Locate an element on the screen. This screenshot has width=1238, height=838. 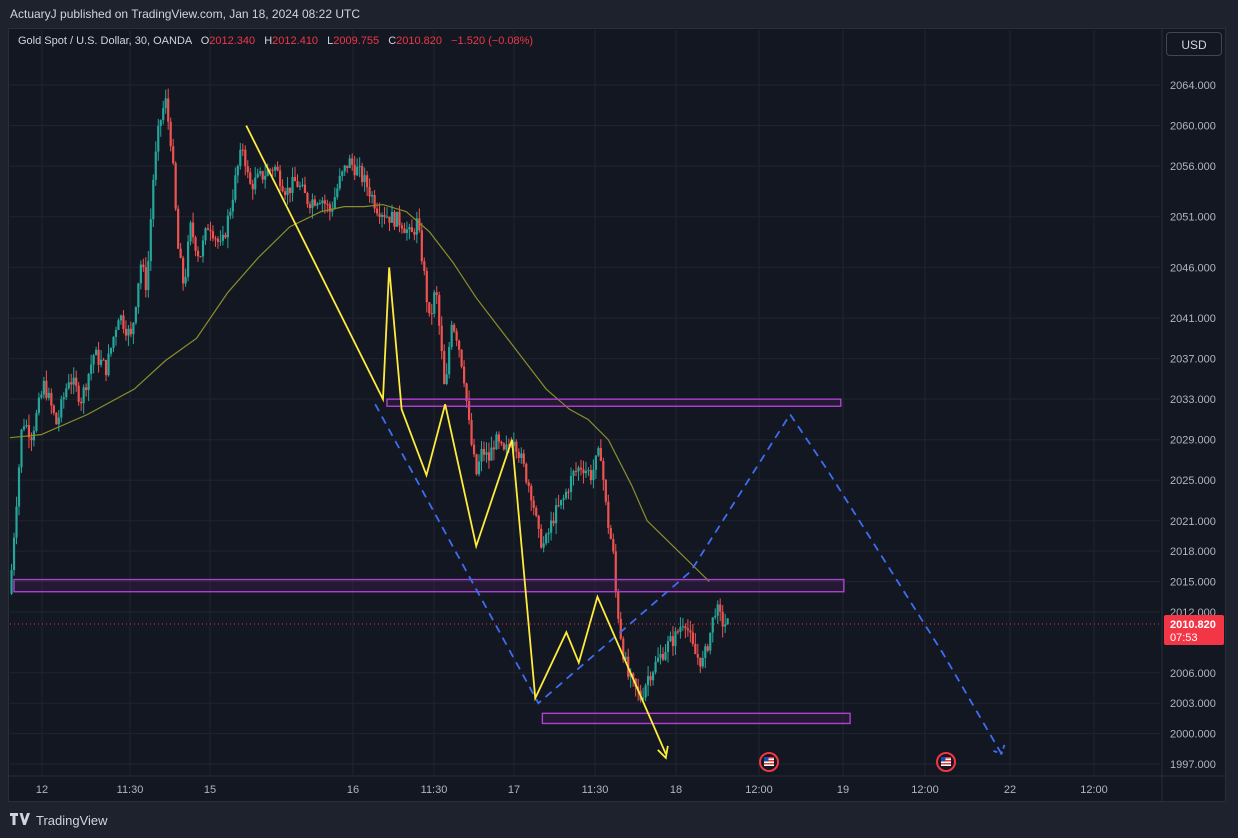
flag-canton is located at coordinates (766, 759).